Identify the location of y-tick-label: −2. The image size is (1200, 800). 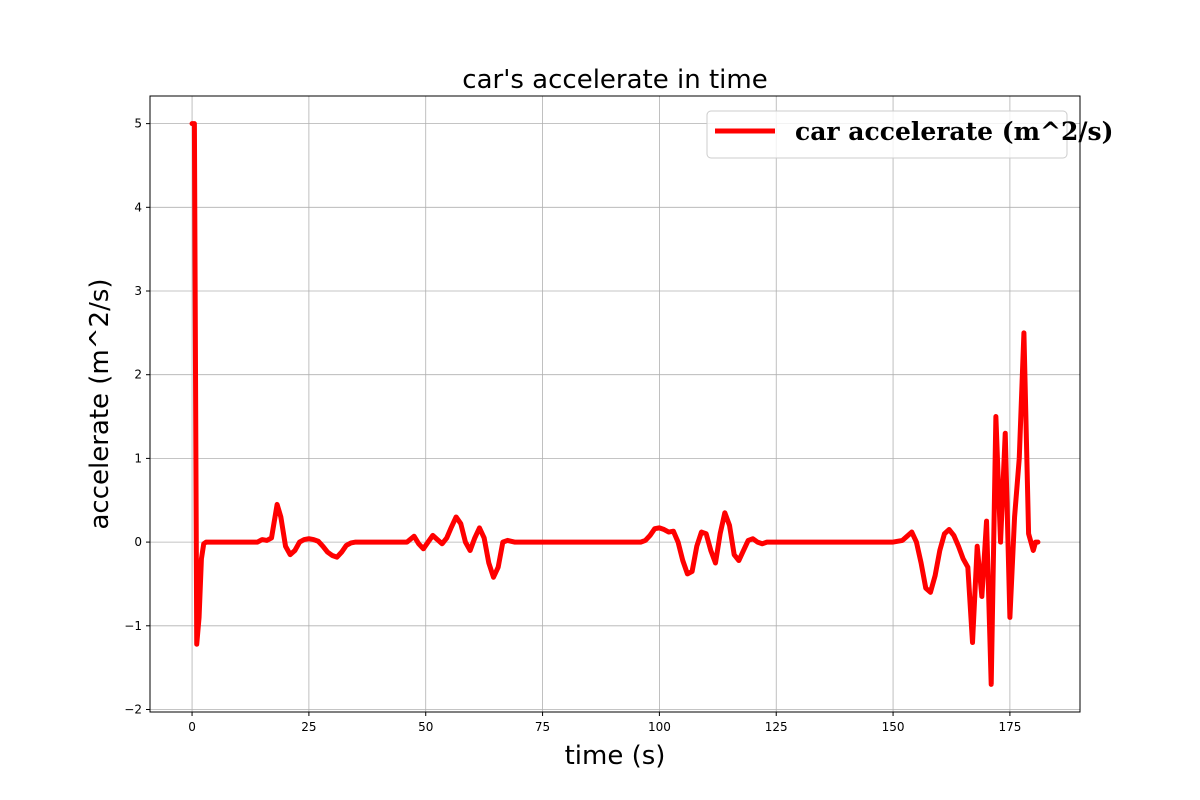
(133, 709).